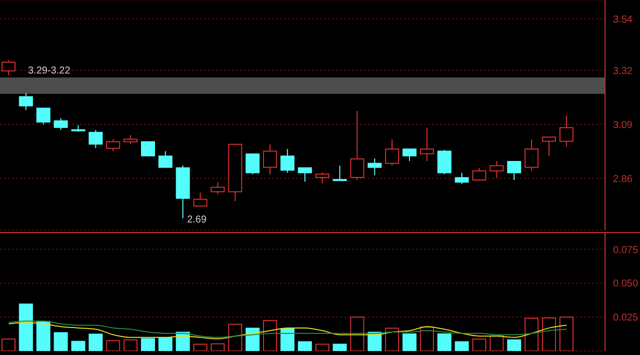 The width and height of the screenshot is (640, 355). Describe the element at coordinates (623, 125) in the screenshot. I see `y-tick-label: 3.09` at that location.